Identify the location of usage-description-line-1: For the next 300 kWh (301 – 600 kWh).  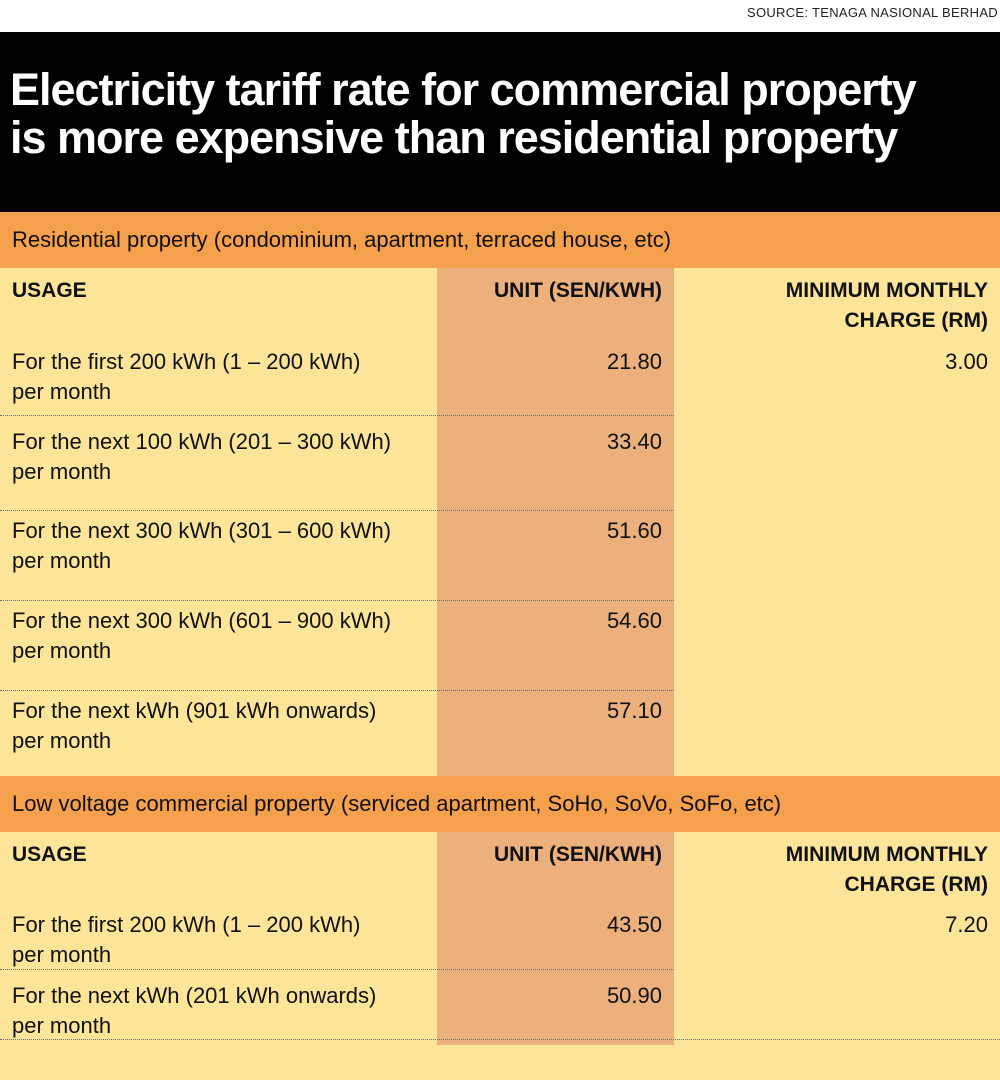
(202, 530).